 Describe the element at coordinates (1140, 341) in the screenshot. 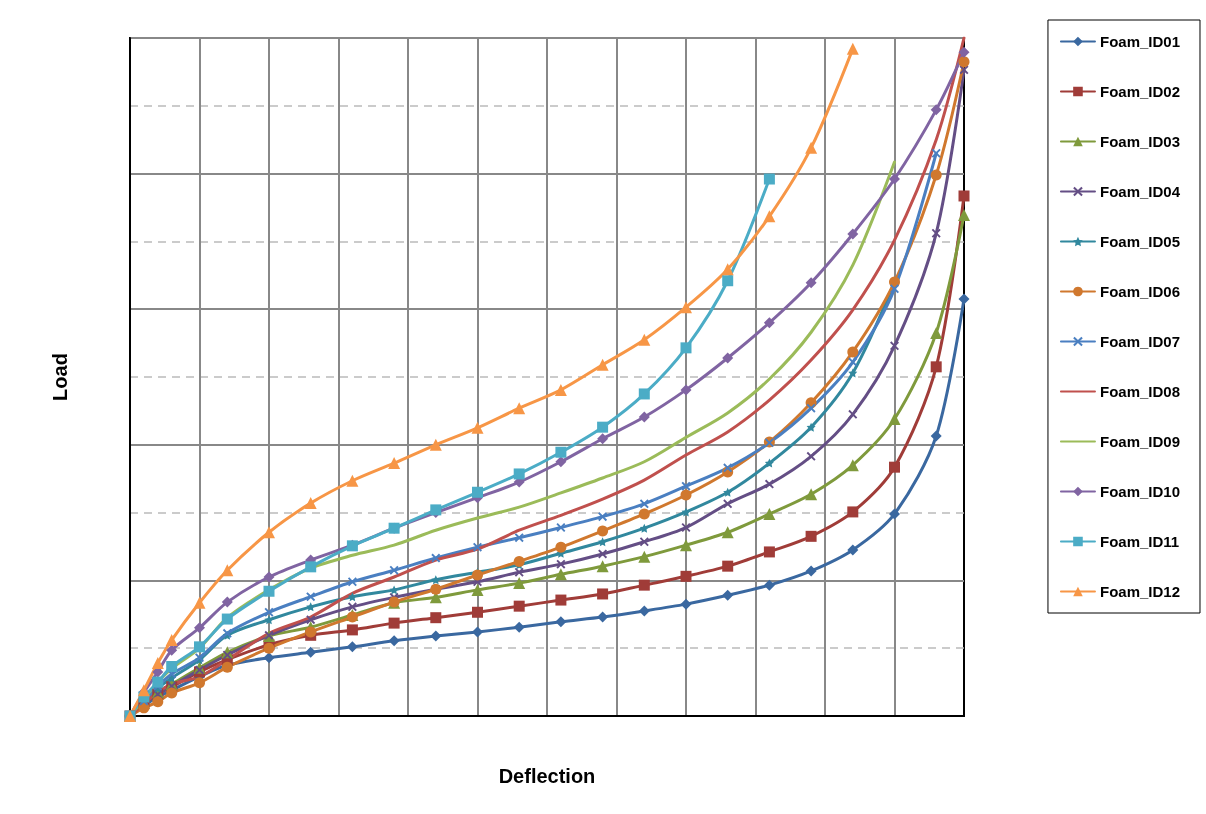

I see `legend-label: Foam_ID07` at that location.